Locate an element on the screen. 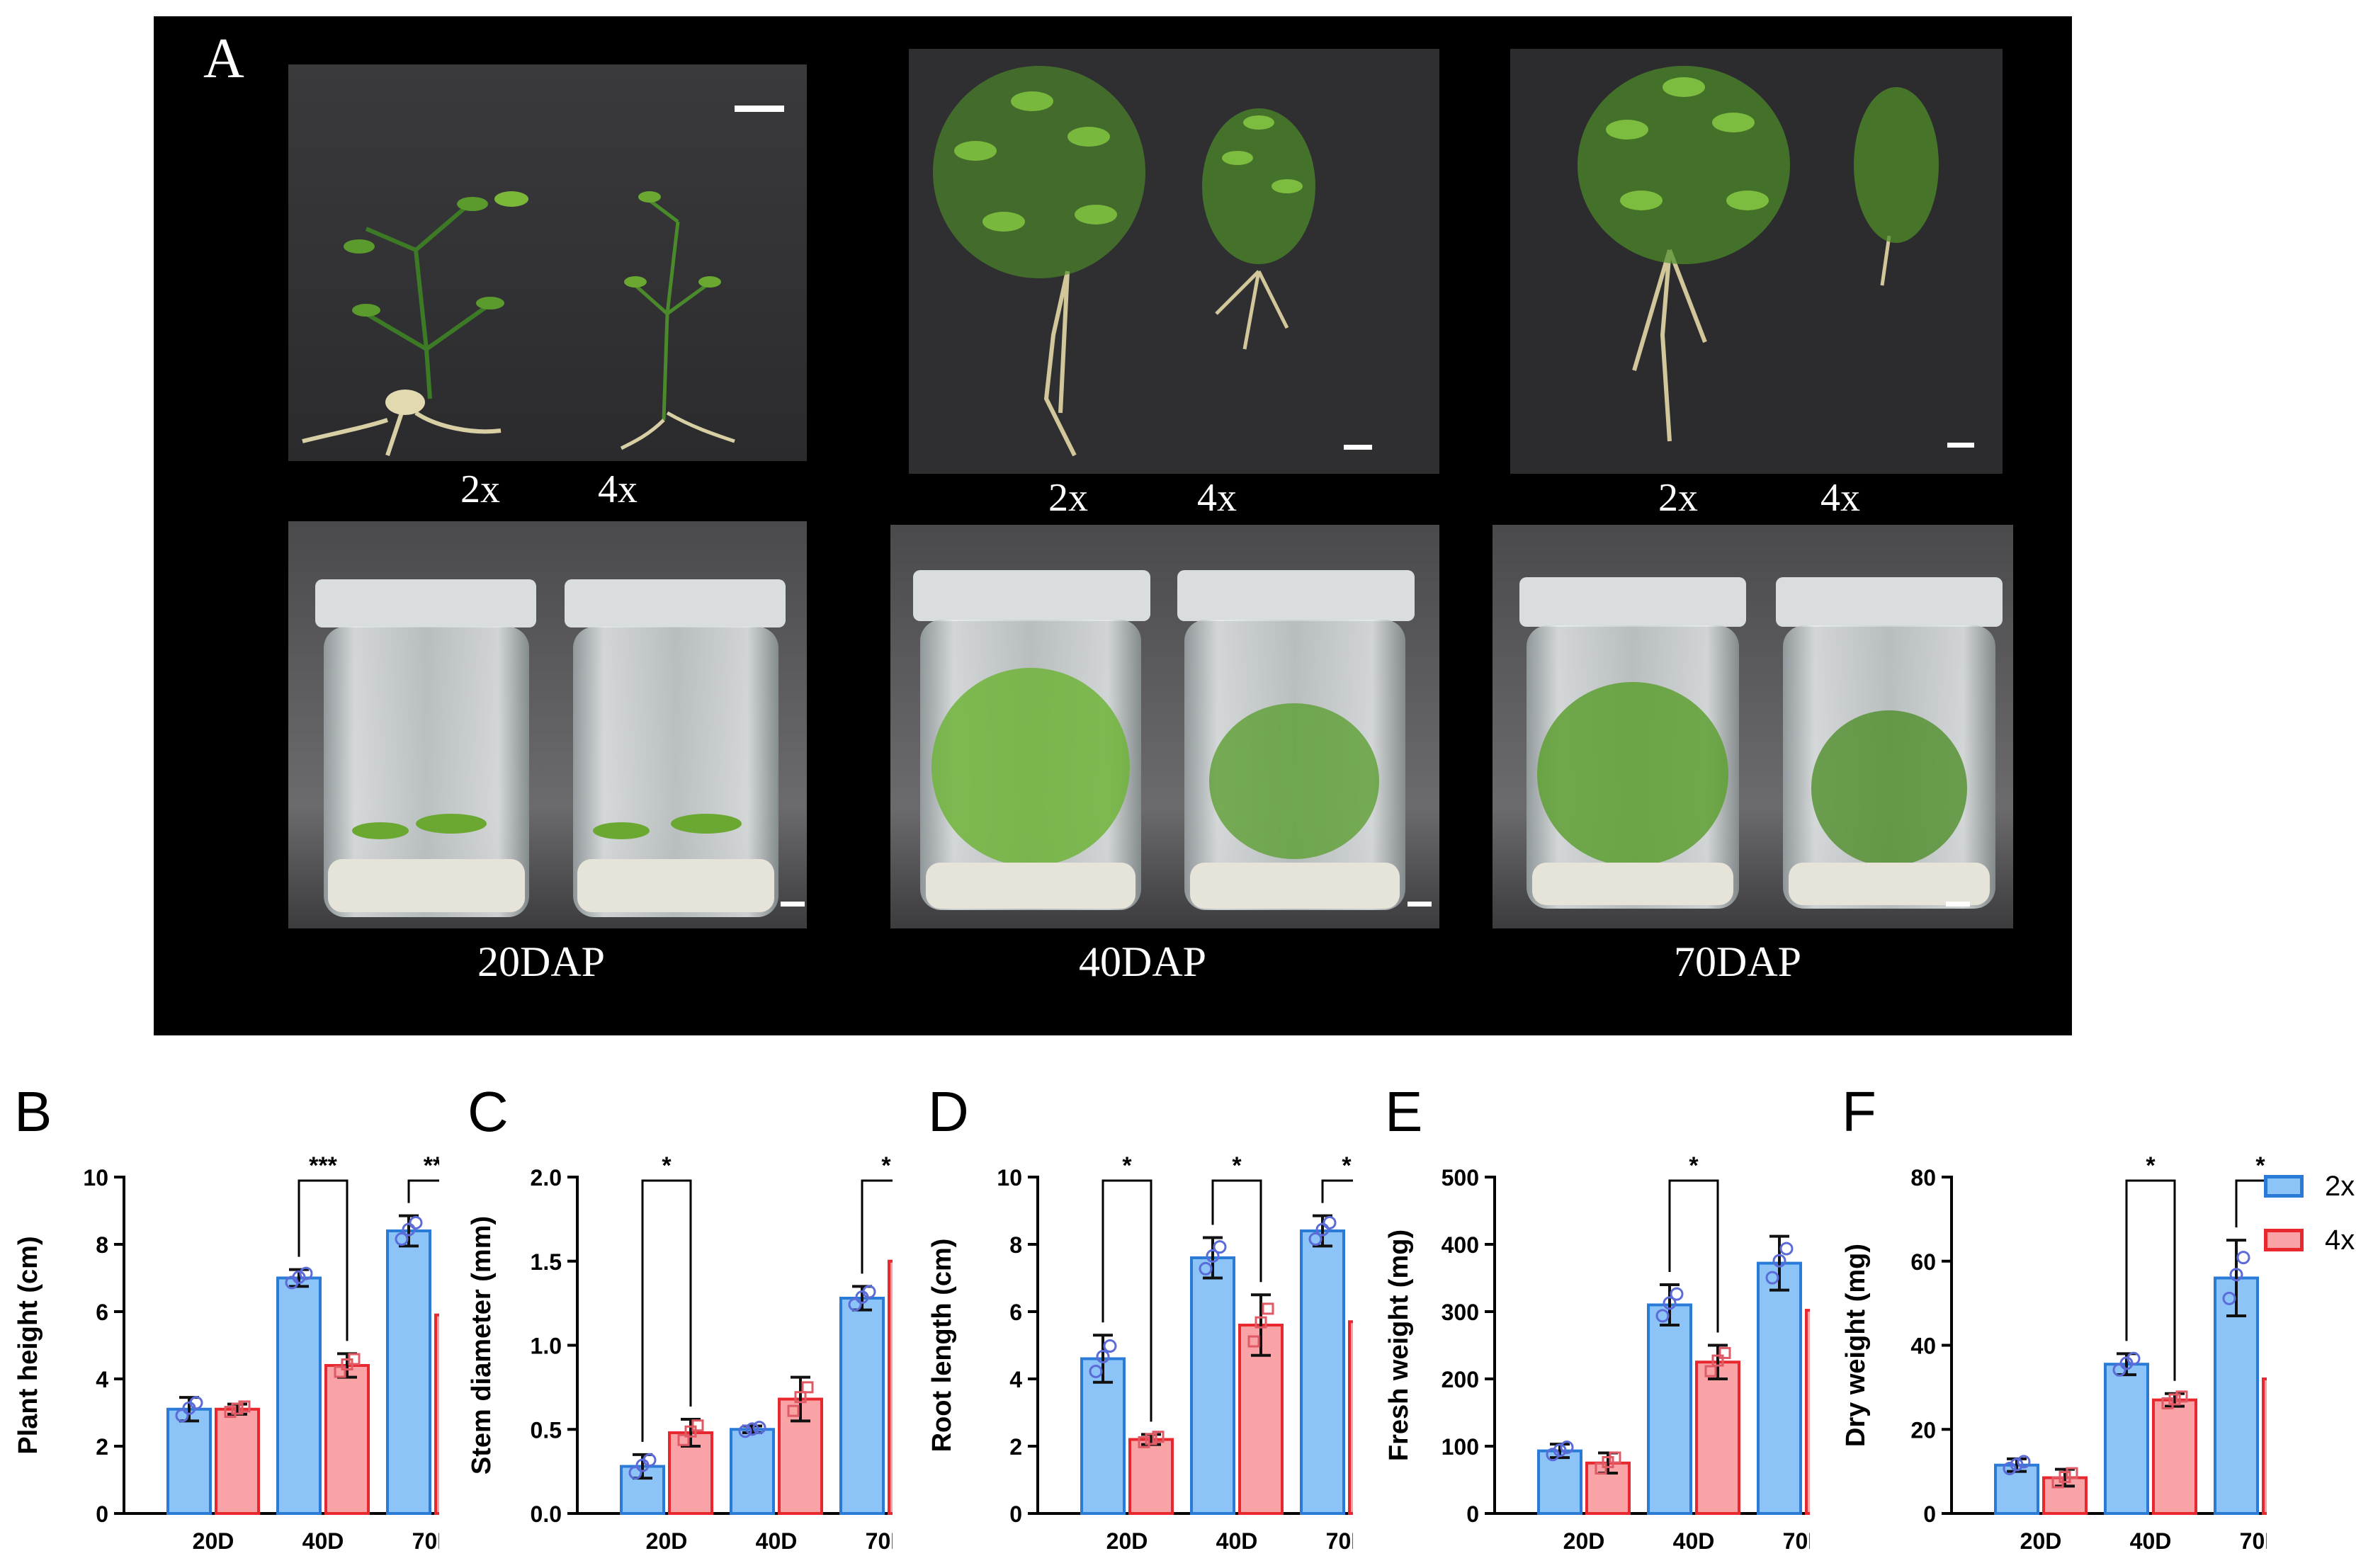  y-axis-label: Plant height (cm) is located at coordinates (28, 1345).